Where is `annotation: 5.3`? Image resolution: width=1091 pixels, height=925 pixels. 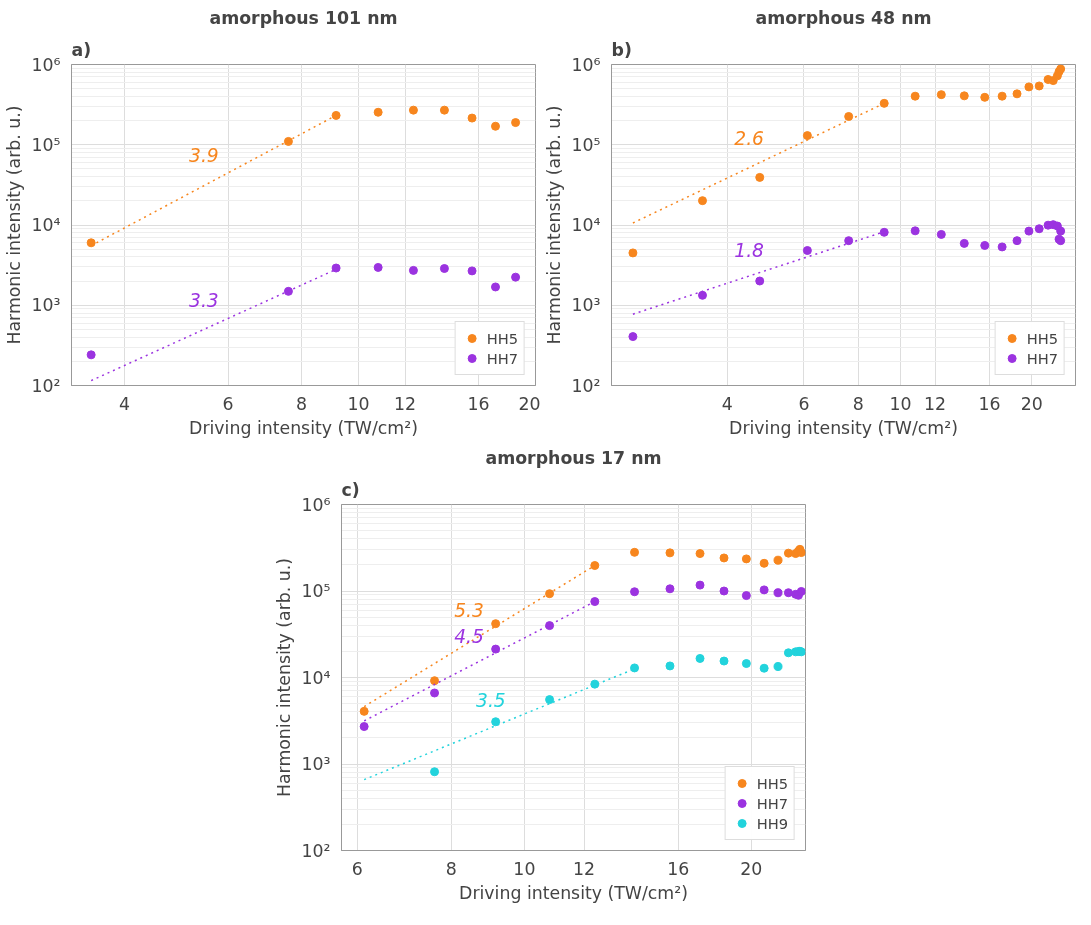 annotation: 5.3 is located at coordinates (469, 611).